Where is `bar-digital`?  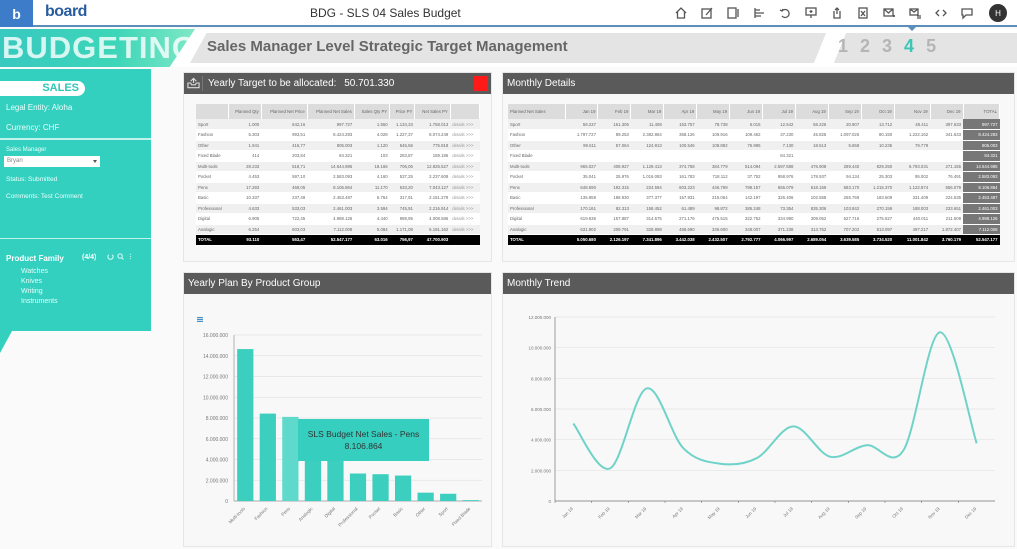
bar-digital is located at coordinates (335, 475).